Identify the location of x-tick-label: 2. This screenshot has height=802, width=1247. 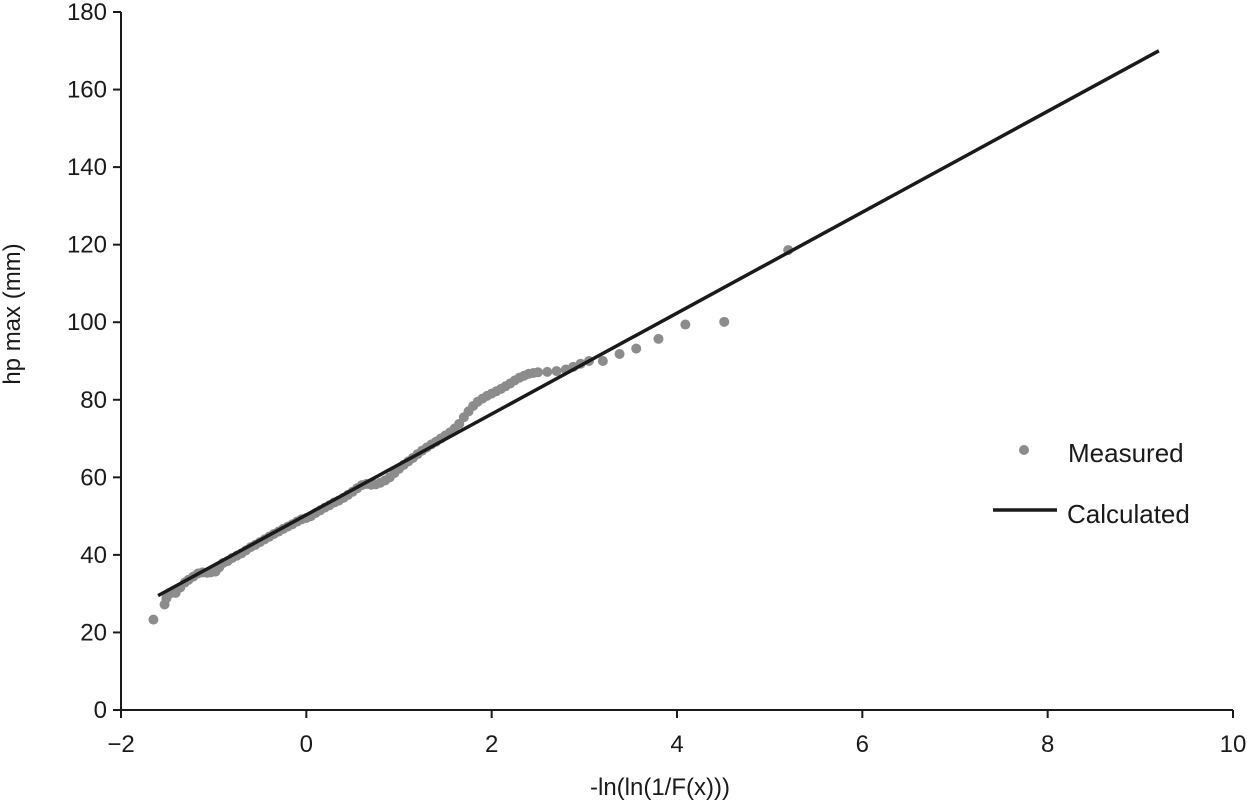
(491, 744).